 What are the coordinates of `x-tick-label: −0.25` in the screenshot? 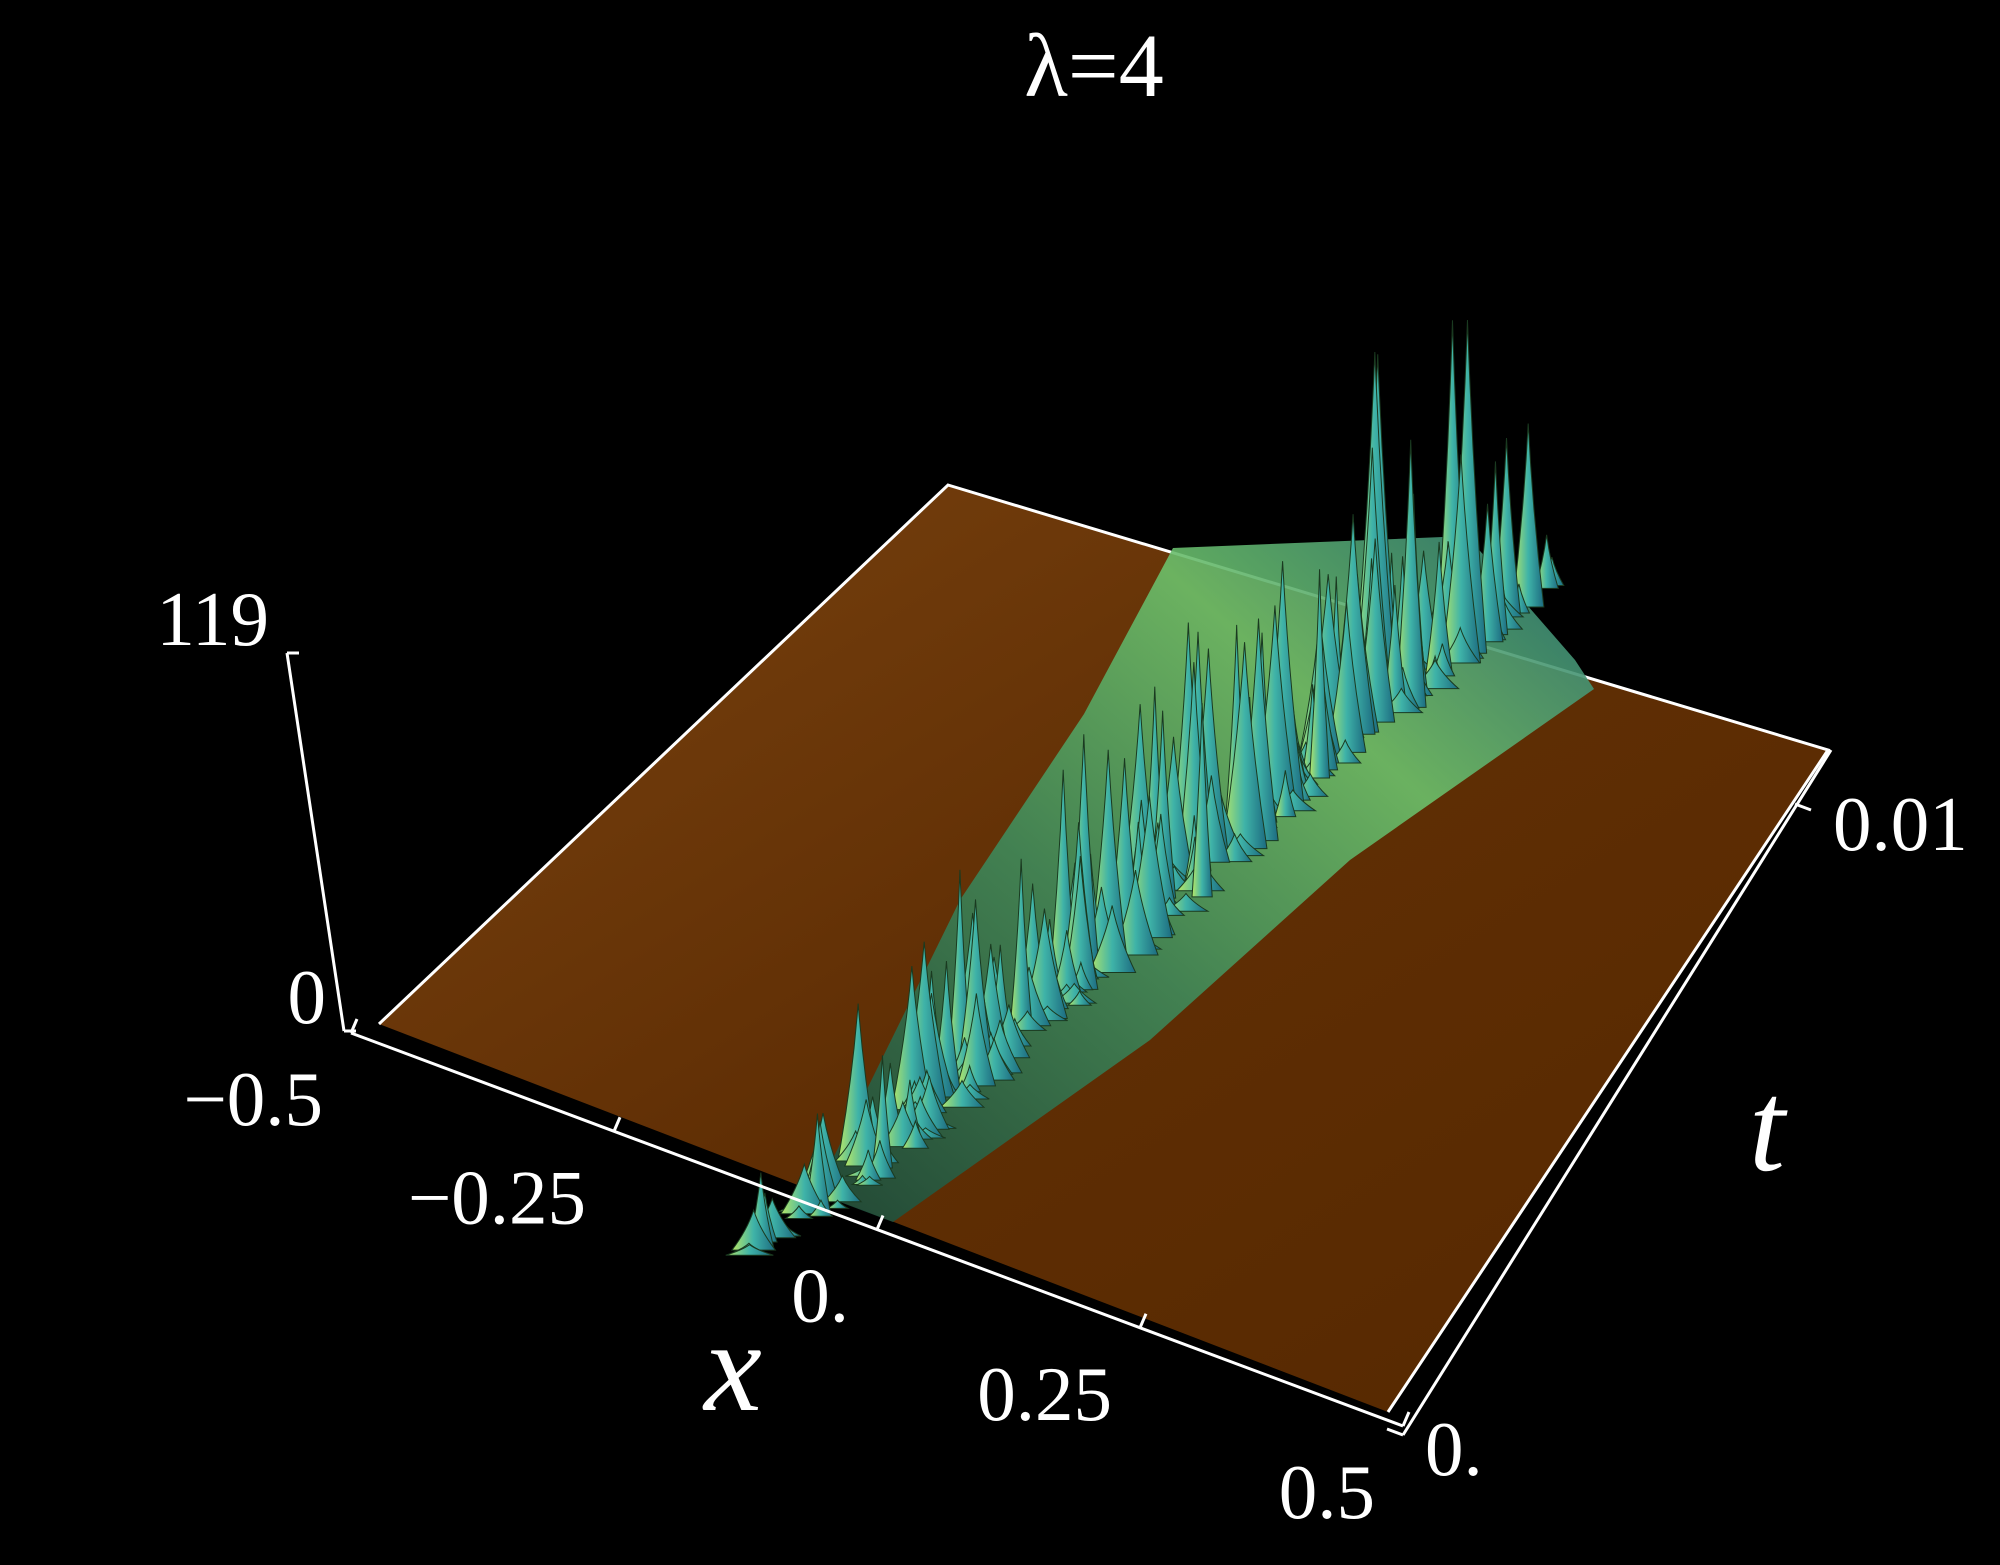 It's located at (497, 1197).